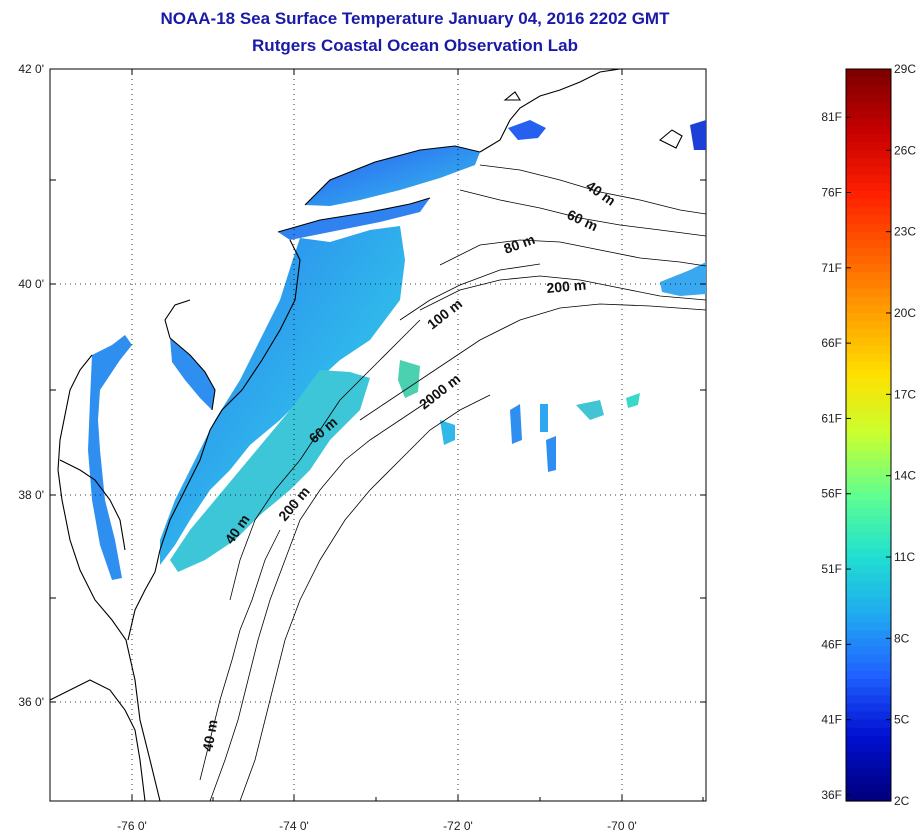 The height and width of the screenshot is (832, 920). I want to click on sst-nj-shelf, so click(282, 395).